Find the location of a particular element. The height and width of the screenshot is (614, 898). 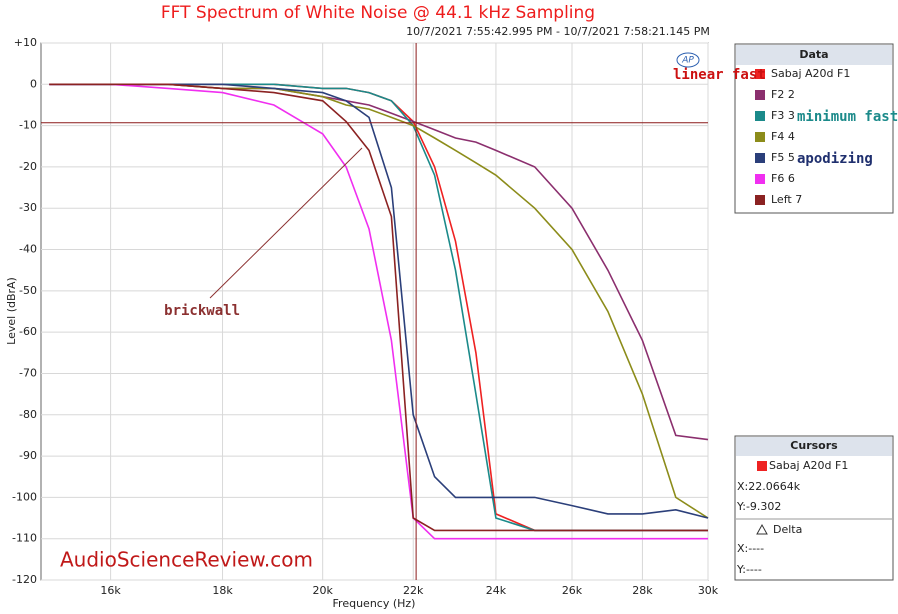

legend-label: F6 6 is located at coordinates (783, 178).